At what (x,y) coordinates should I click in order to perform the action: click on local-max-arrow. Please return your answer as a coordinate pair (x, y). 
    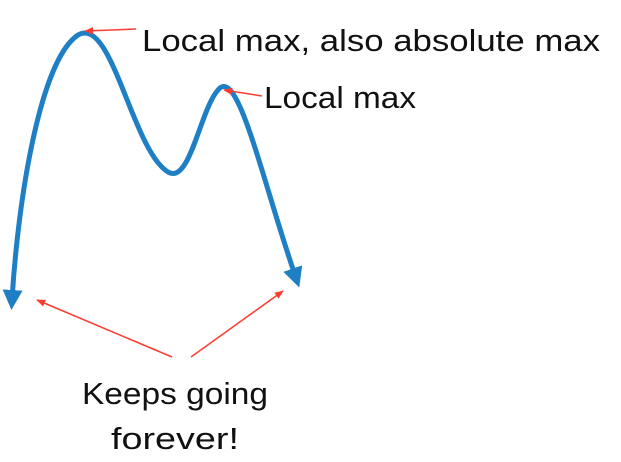
    Looking at the image, I should click on (243, 92).